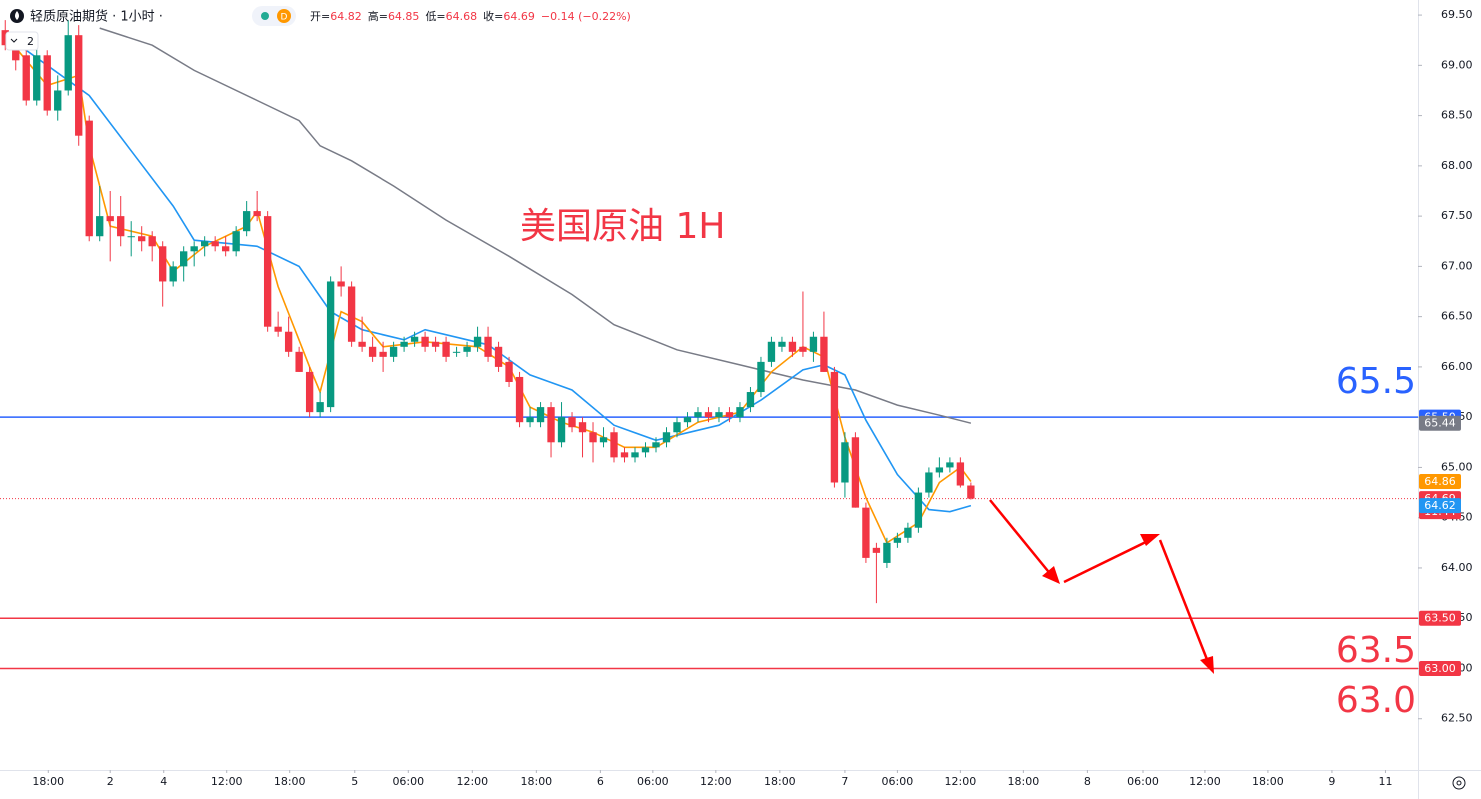  I want to click on annotation-title: 美国原油 1H, so click(622, 226).